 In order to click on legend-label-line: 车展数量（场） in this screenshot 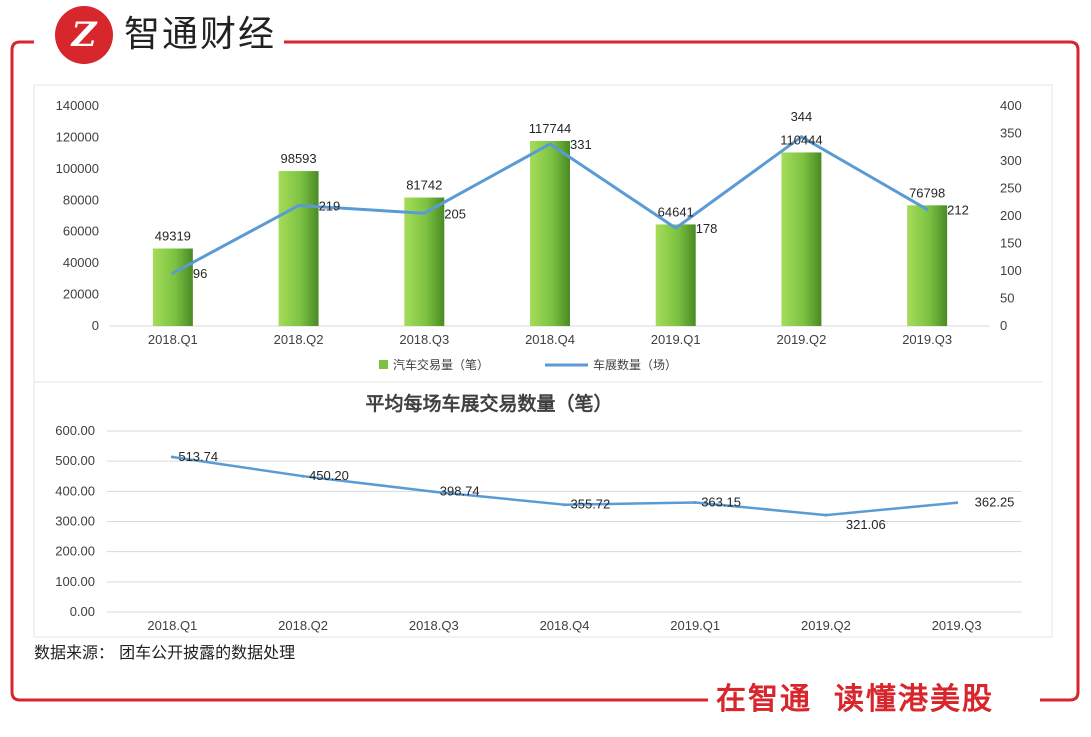, I will do `click(635, 364)`.